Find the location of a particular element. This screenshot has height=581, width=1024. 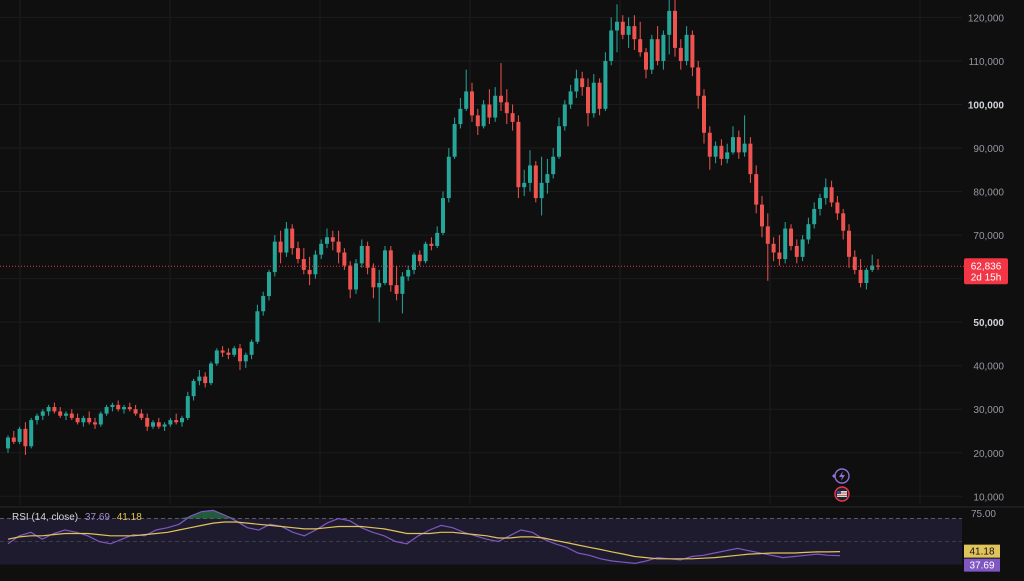

rsi-pane: 75.00 41.18 37.69 is located at coordinates (500, 540).